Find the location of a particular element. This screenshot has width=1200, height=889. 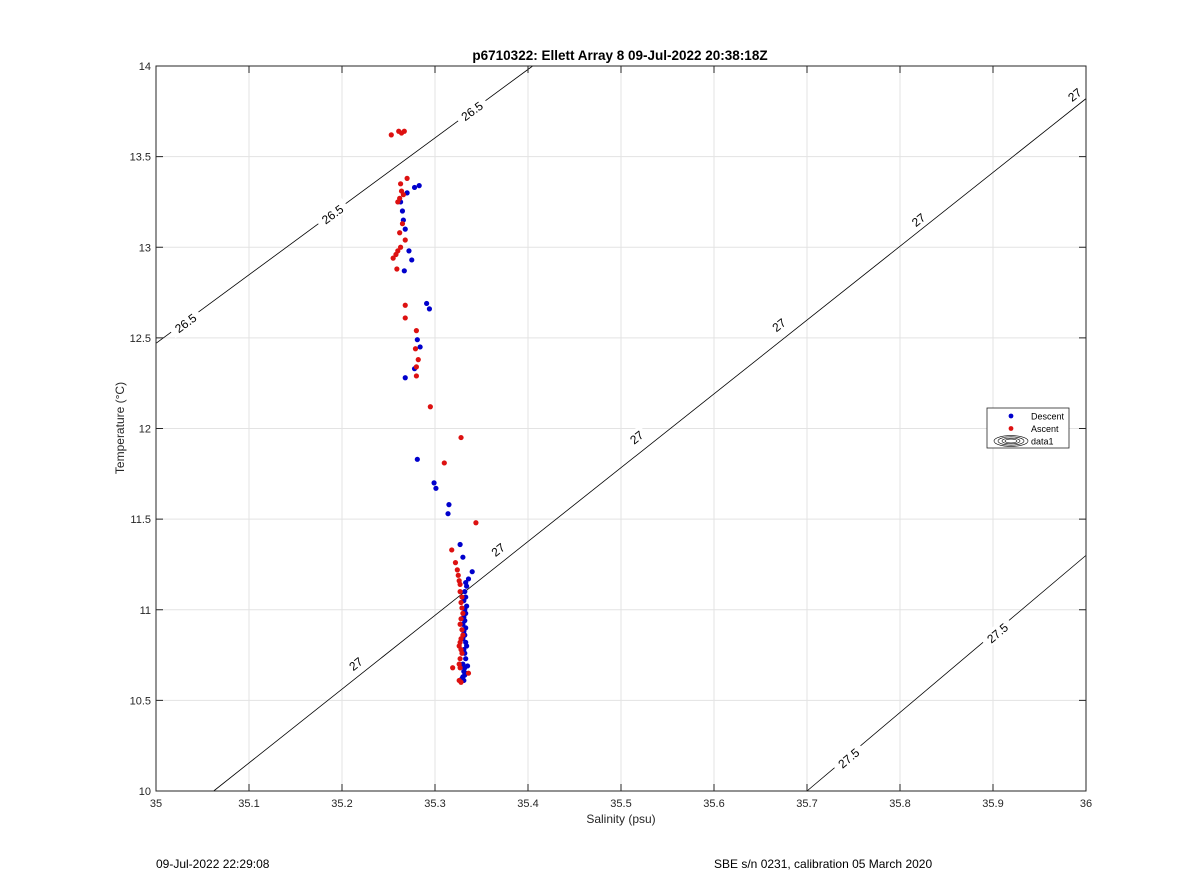

legend-label-descent: Descent is located at coordinates (1048, 417).